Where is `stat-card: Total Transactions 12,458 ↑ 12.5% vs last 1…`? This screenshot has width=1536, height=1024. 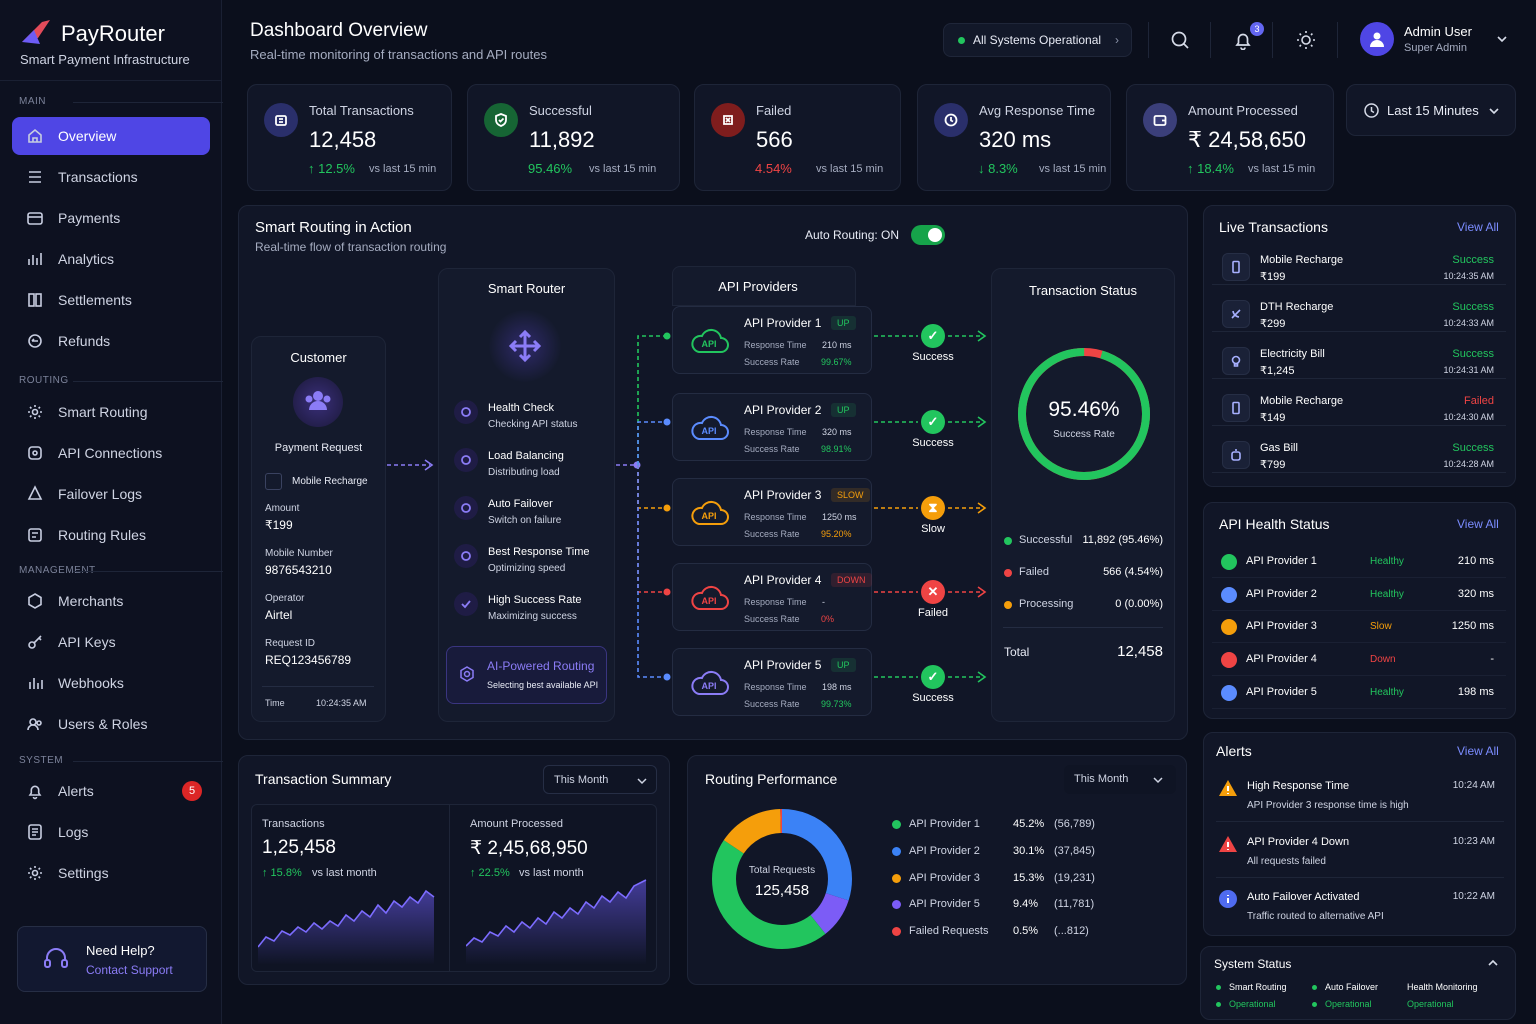
stat-card: Total Transactions 12,458 ↑ 12.5% vs last 1… is located at coordinates (349, 137).